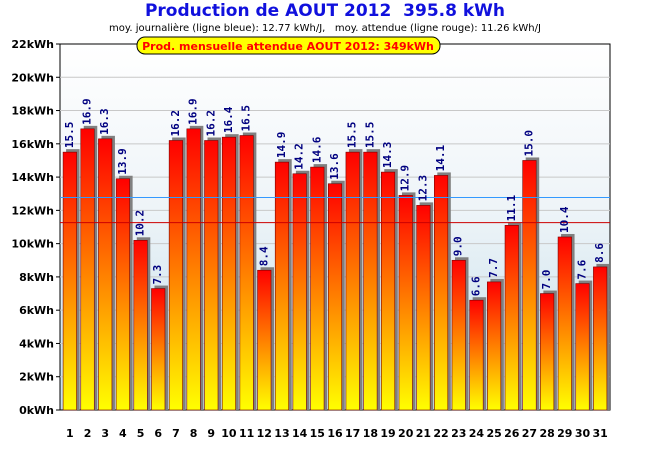  Describe the element at coordinates (32, 210) in the screenshot. I see `y-tick-label: 12kWh` at that location.